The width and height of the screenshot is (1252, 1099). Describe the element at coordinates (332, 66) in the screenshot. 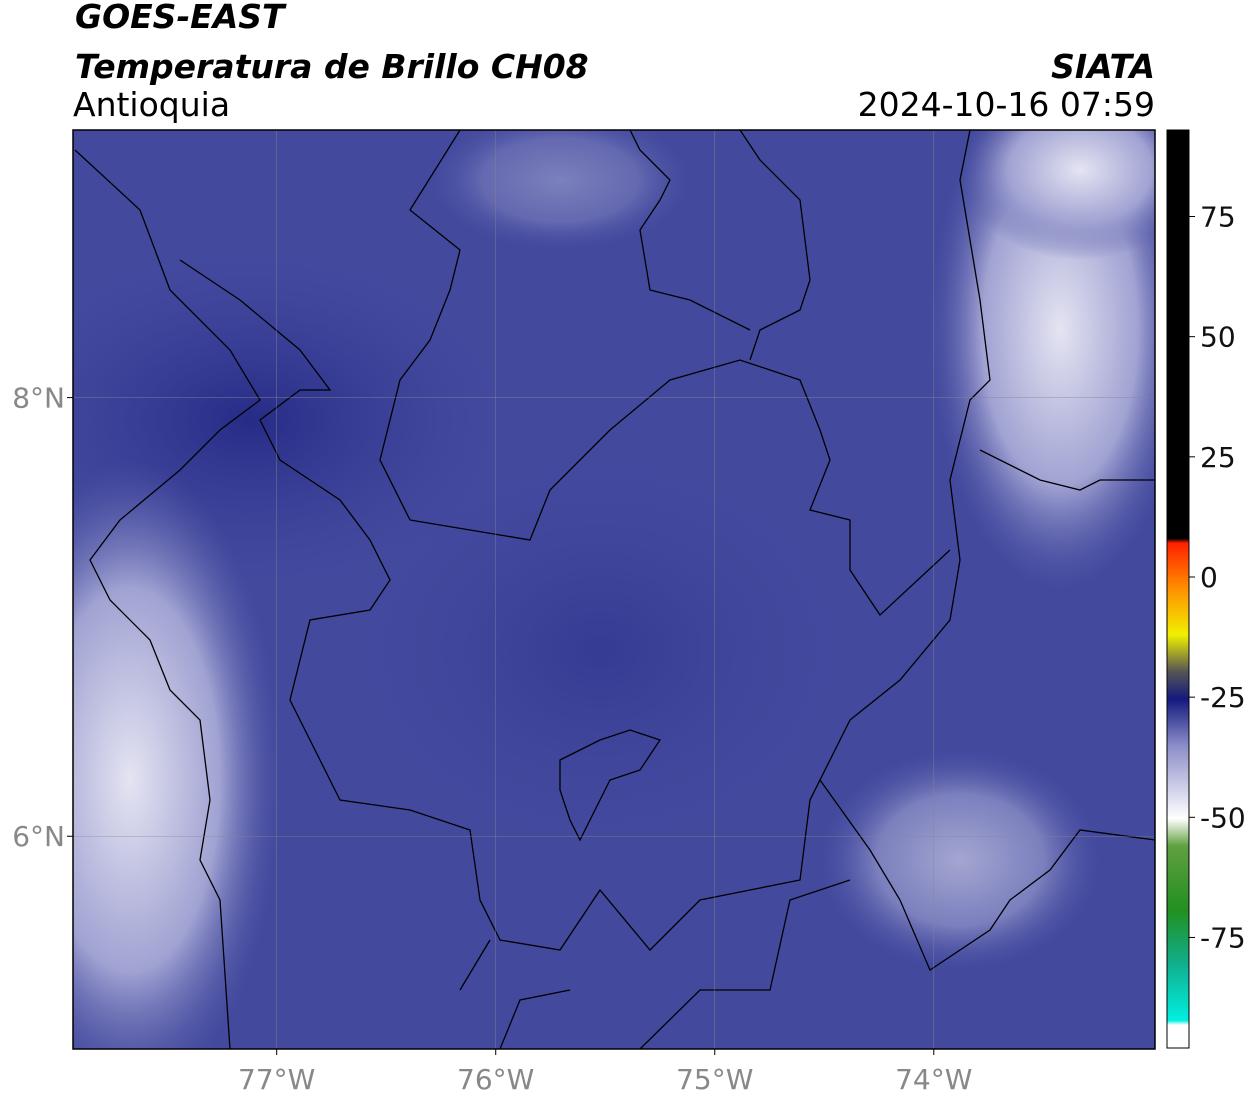

I see `subtitle: Temperatura de Brillo CH08` at that location.